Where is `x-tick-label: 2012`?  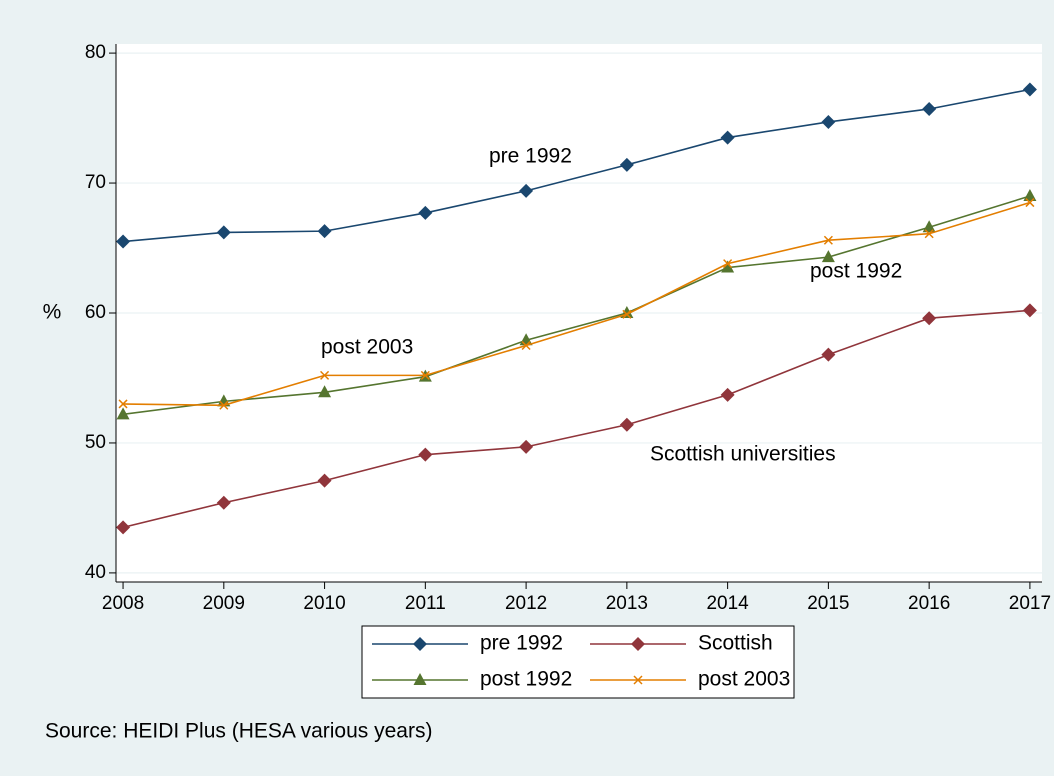
x-tick-label: 2012 is located at coordinates (526, 603).